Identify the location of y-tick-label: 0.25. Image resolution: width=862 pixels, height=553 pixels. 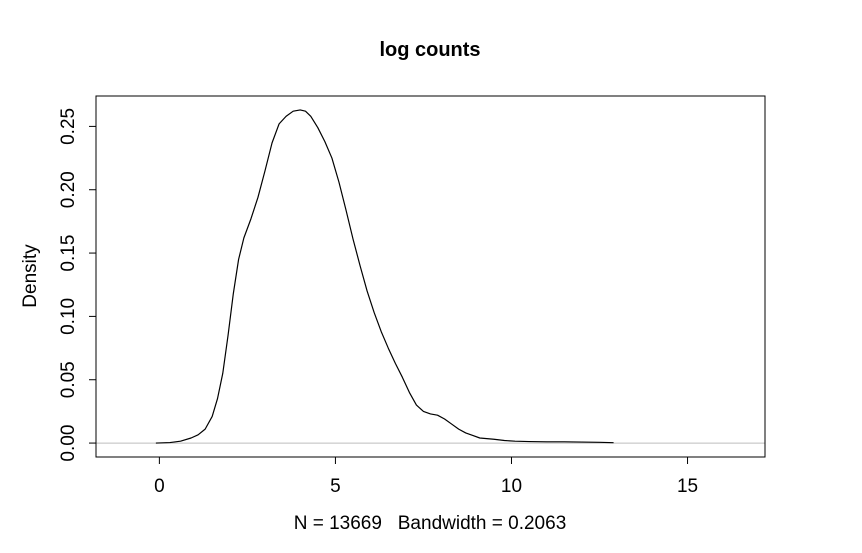
(68, 126).